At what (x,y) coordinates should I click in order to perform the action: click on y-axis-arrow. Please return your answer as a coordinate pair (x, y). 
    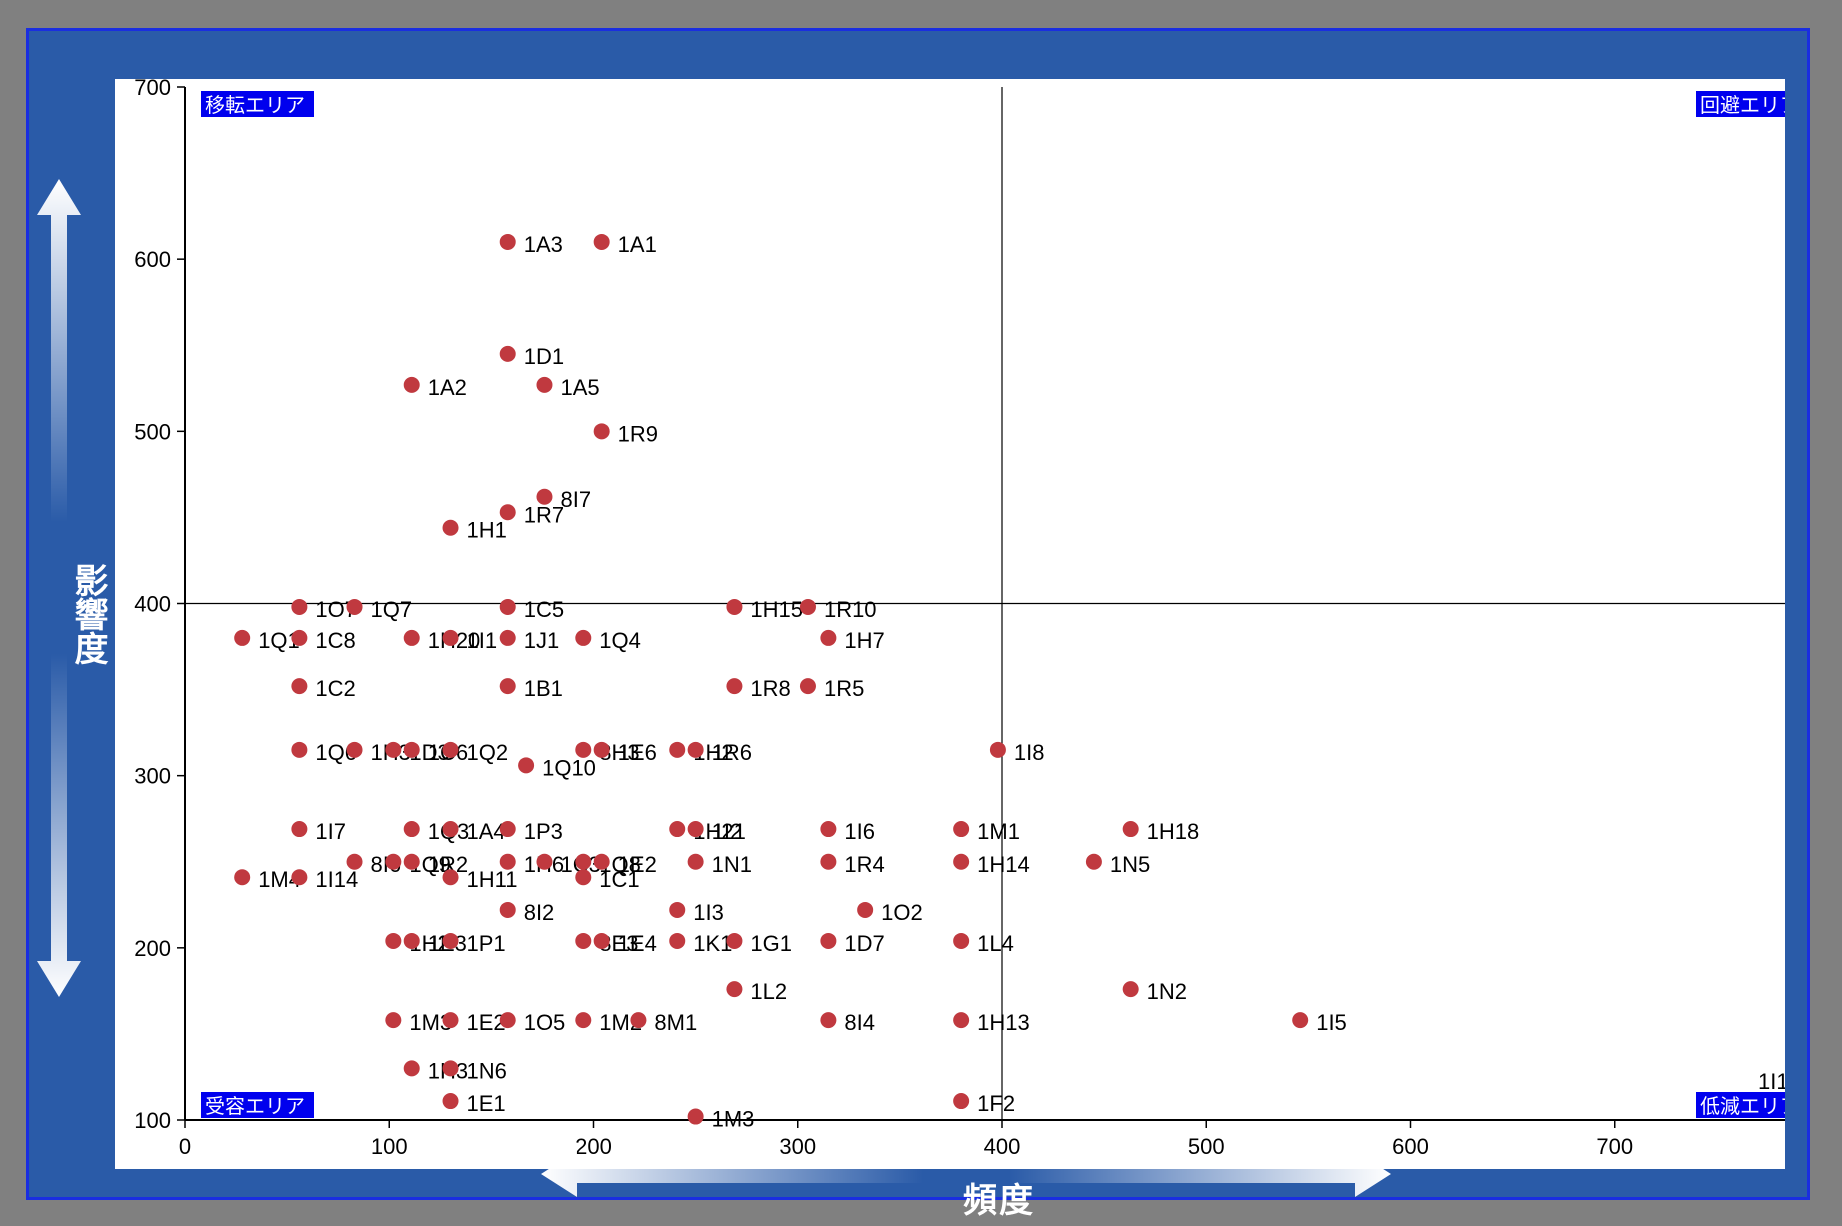
    Looking at the image, I should click on (59, 588).